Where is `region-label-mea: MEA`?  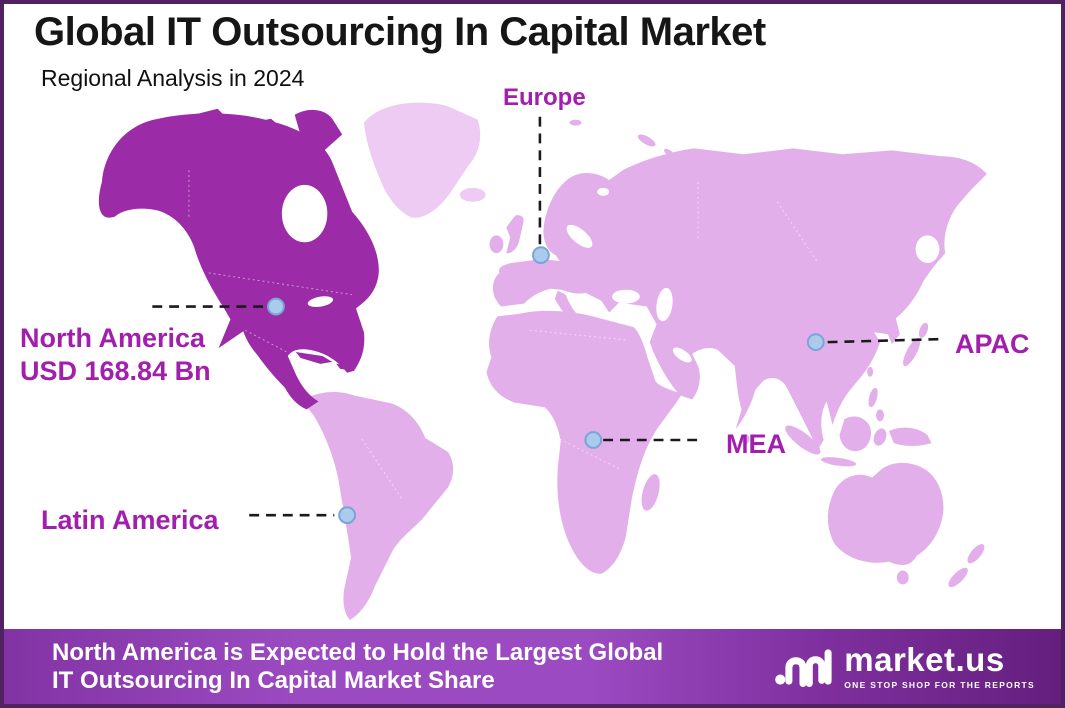
region-label-mea: MEA is located at coordinates (756, 444).